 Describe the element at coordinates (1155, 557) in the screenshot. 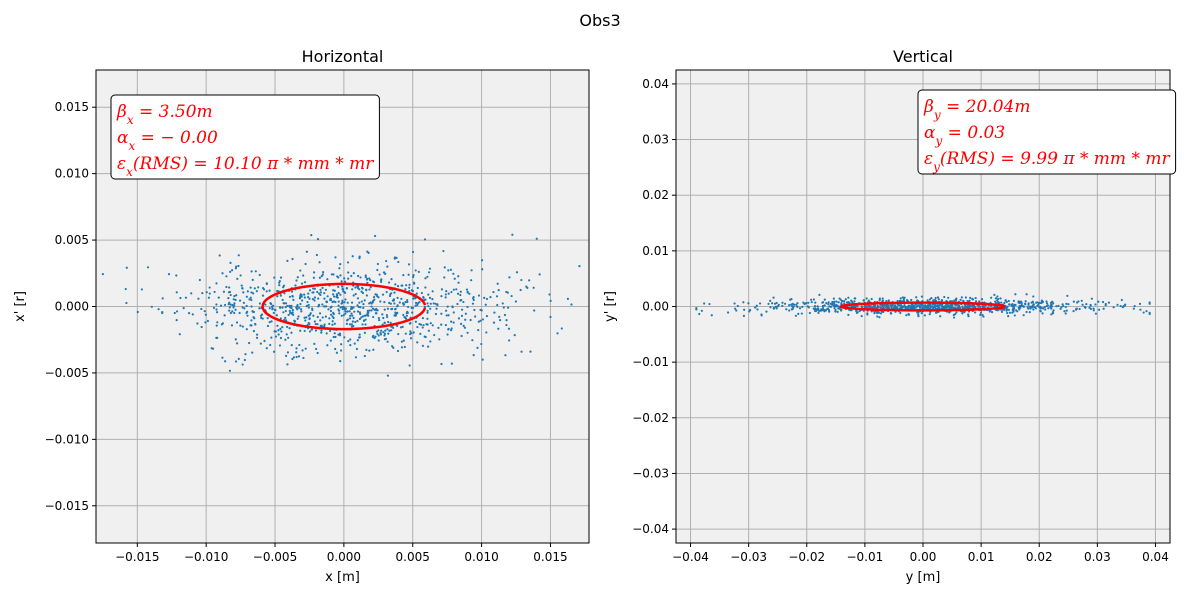

I see `x-tick-label: 0.04` at that location.